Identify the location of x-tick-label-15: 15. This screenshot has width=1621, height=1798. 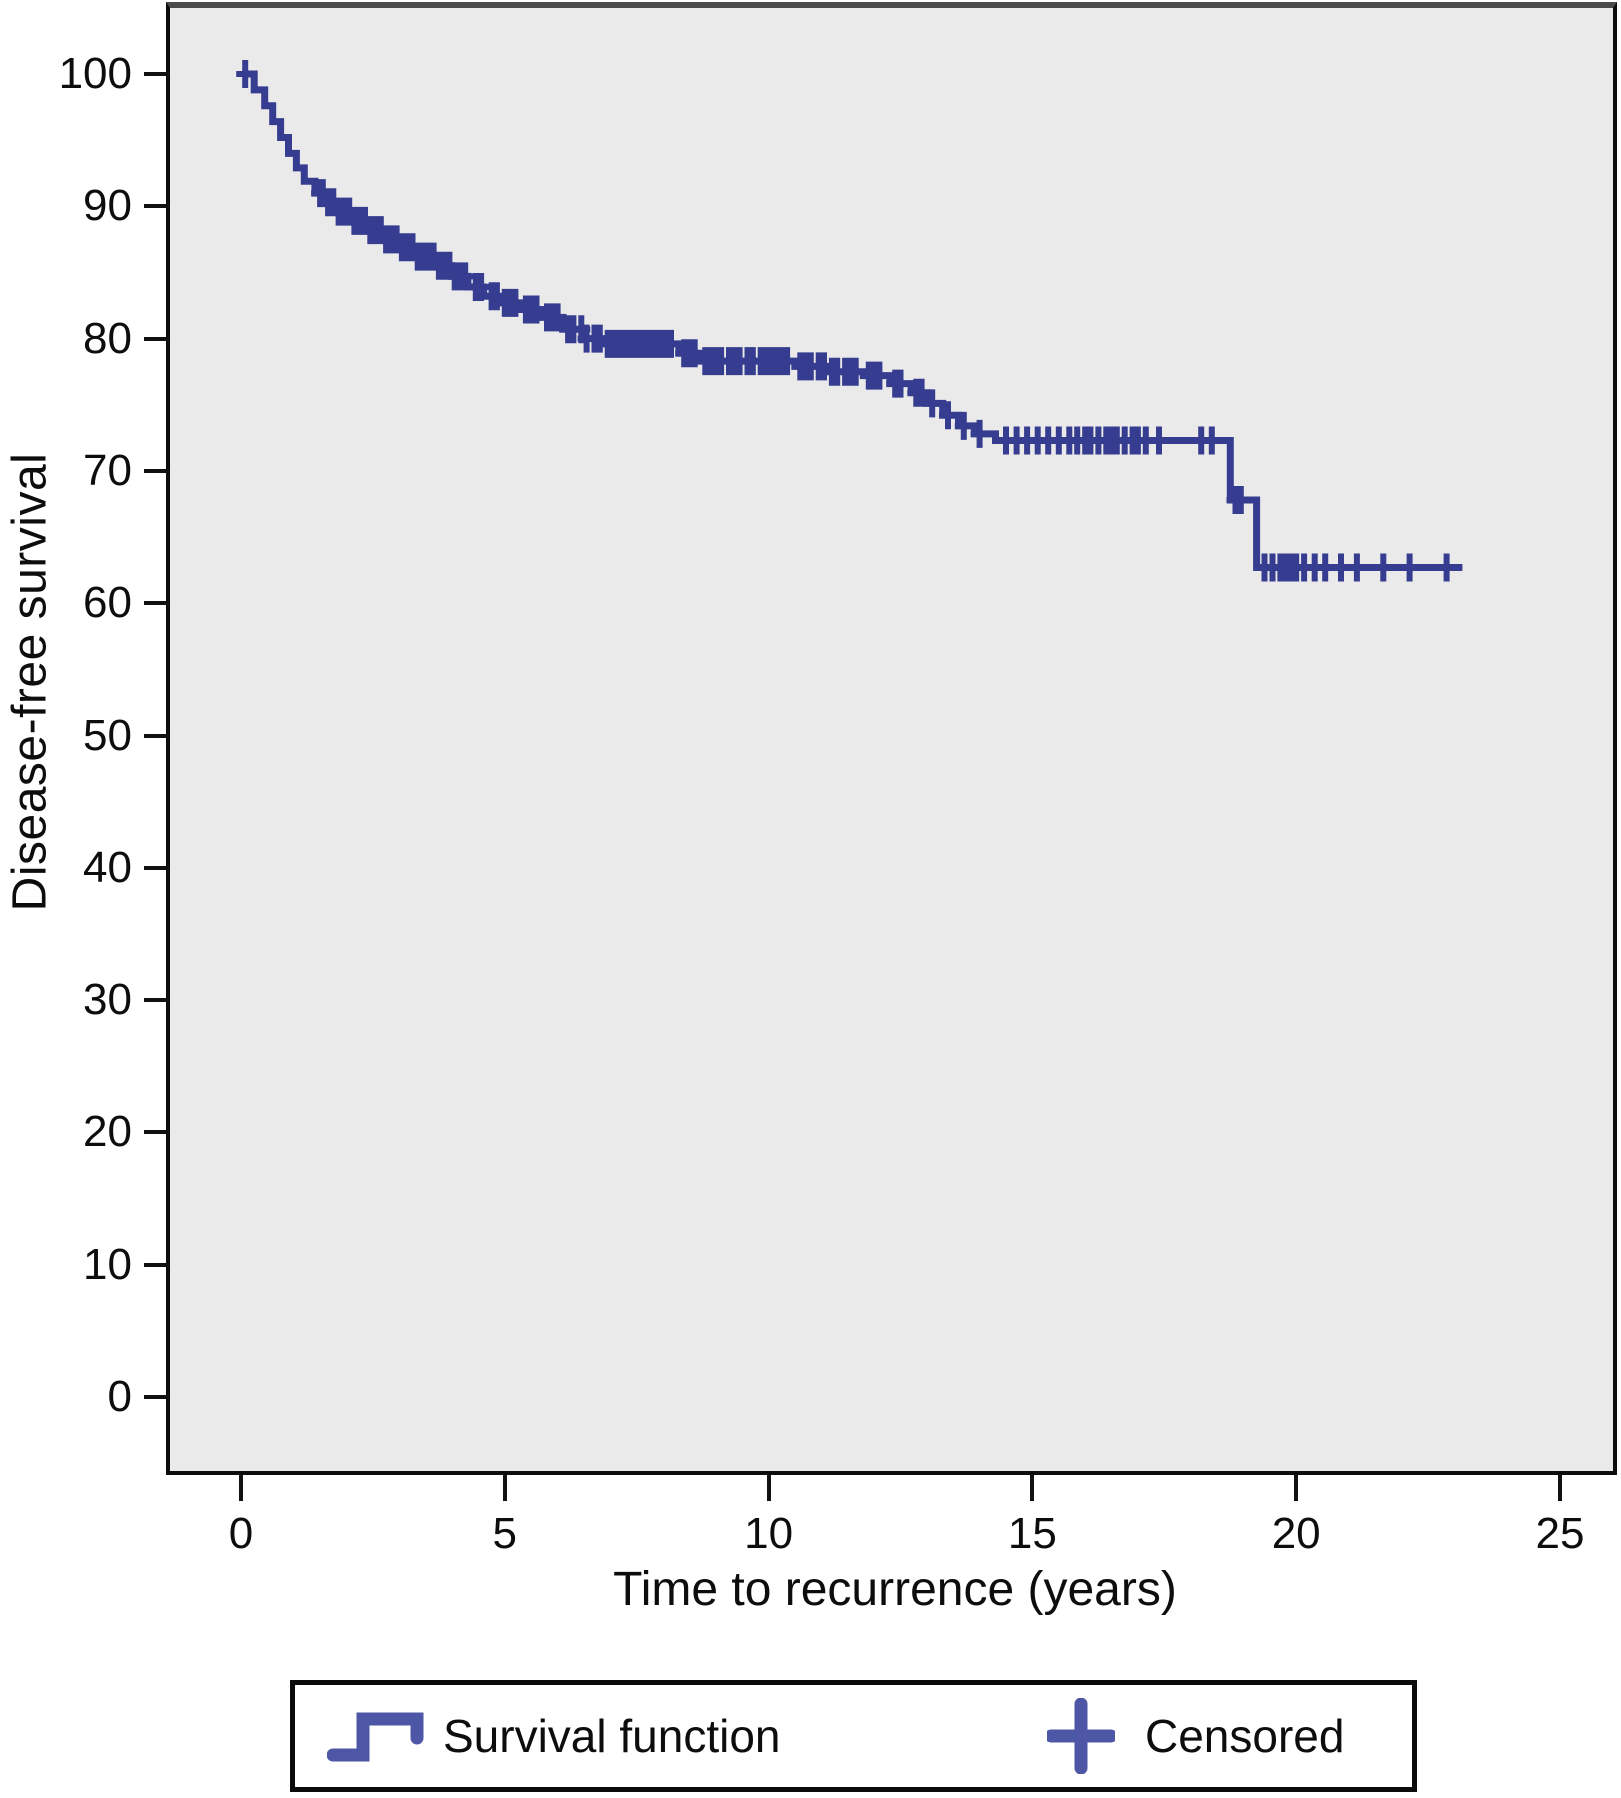
(1032, 1533).